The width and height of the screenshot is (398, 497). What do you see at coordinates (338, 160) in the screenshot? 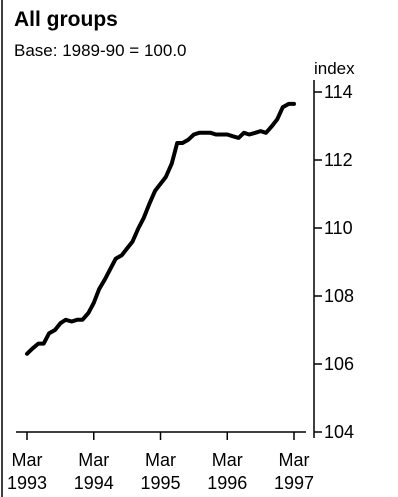
I see `y-tick-label: 112` at bounding box center [338, 160].